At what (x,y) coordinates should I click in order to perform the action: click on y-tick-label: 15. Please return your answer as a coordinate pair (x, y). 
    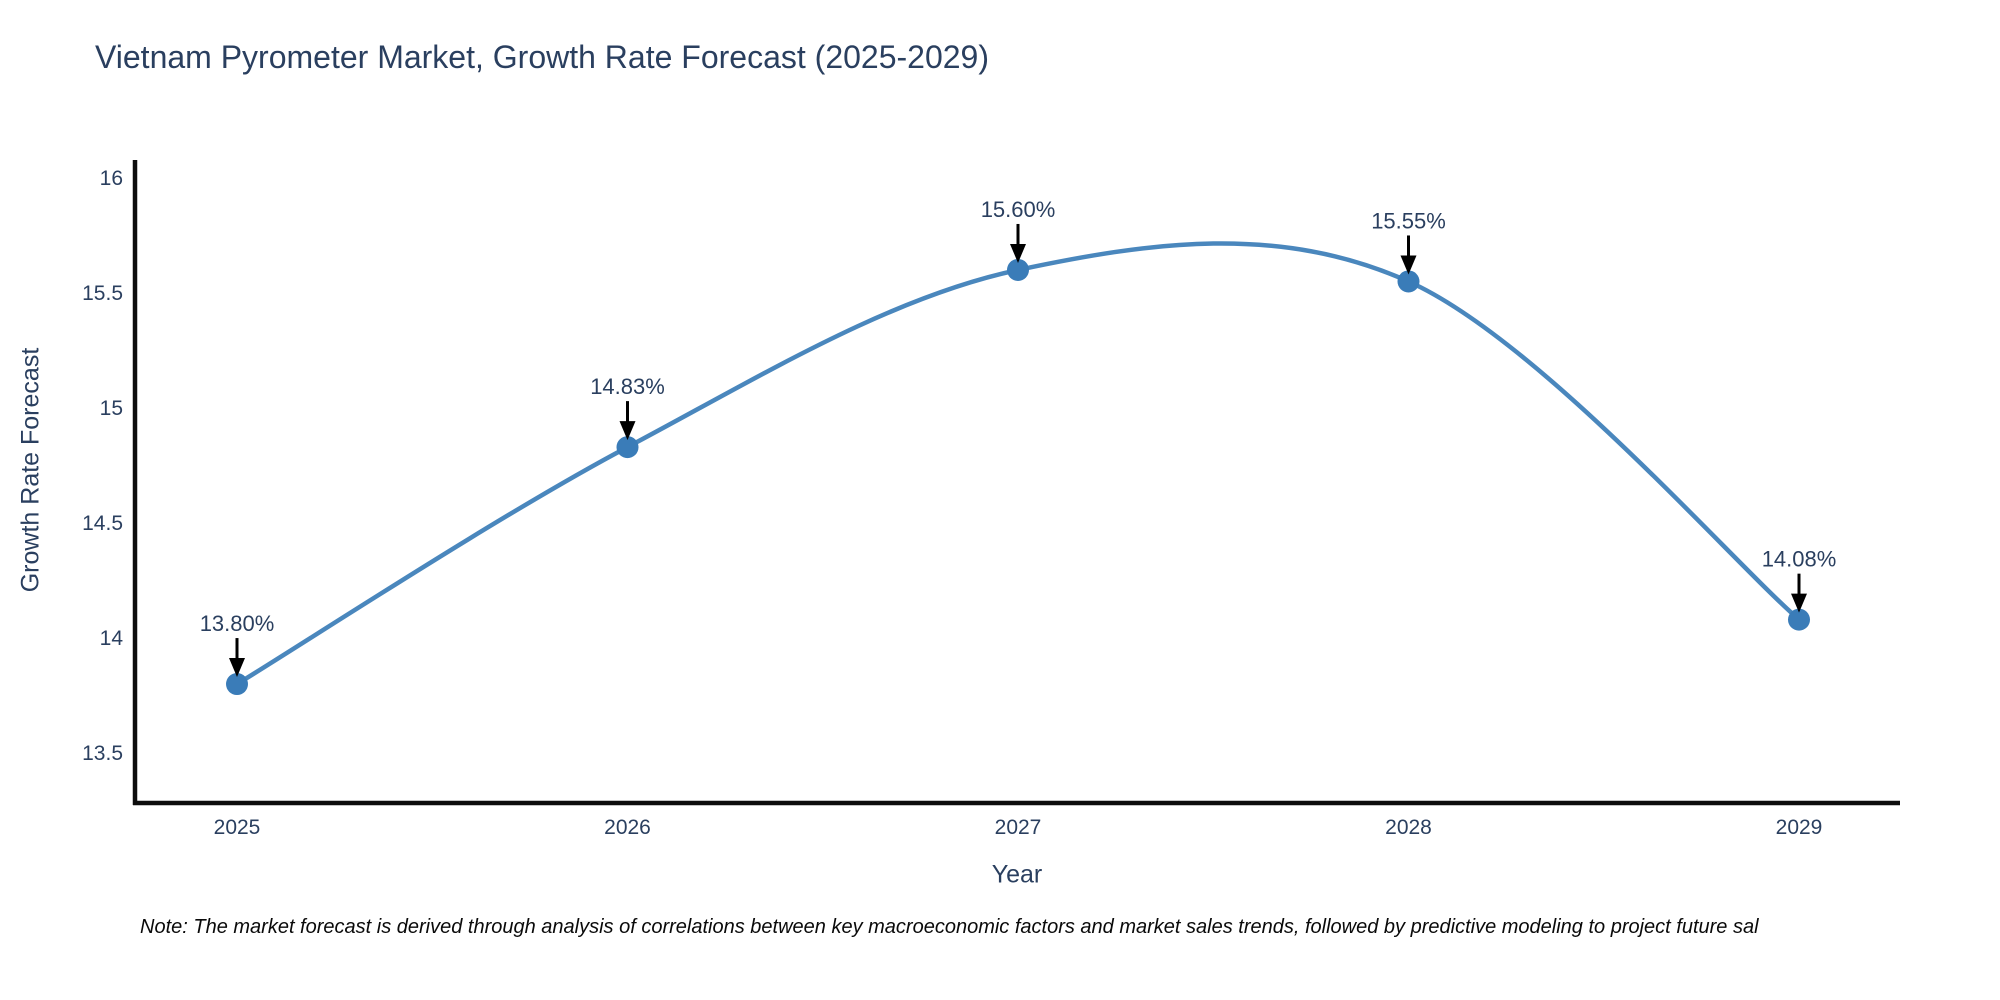
    Looking at the image, I should click on (111, 408).